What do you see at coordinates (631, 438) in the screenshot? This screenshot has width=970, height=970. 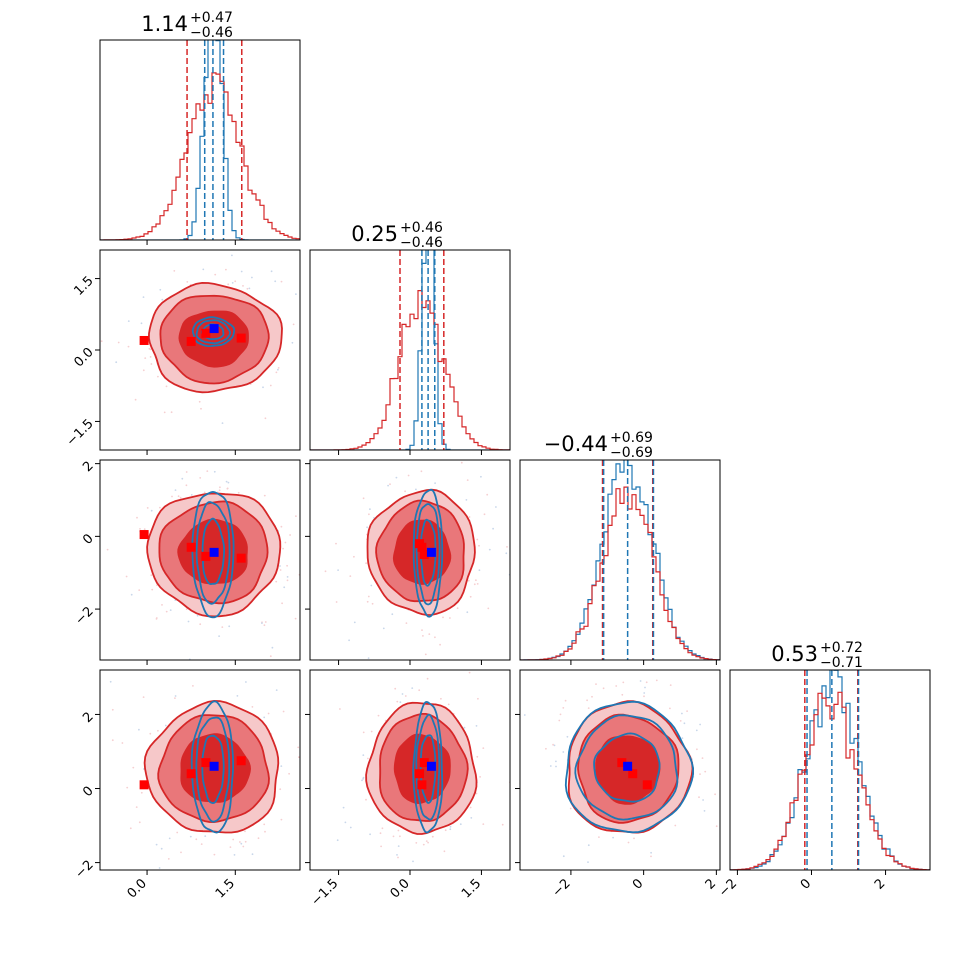 I see `title-plus: +0.69` at bounding box center [631, 438].